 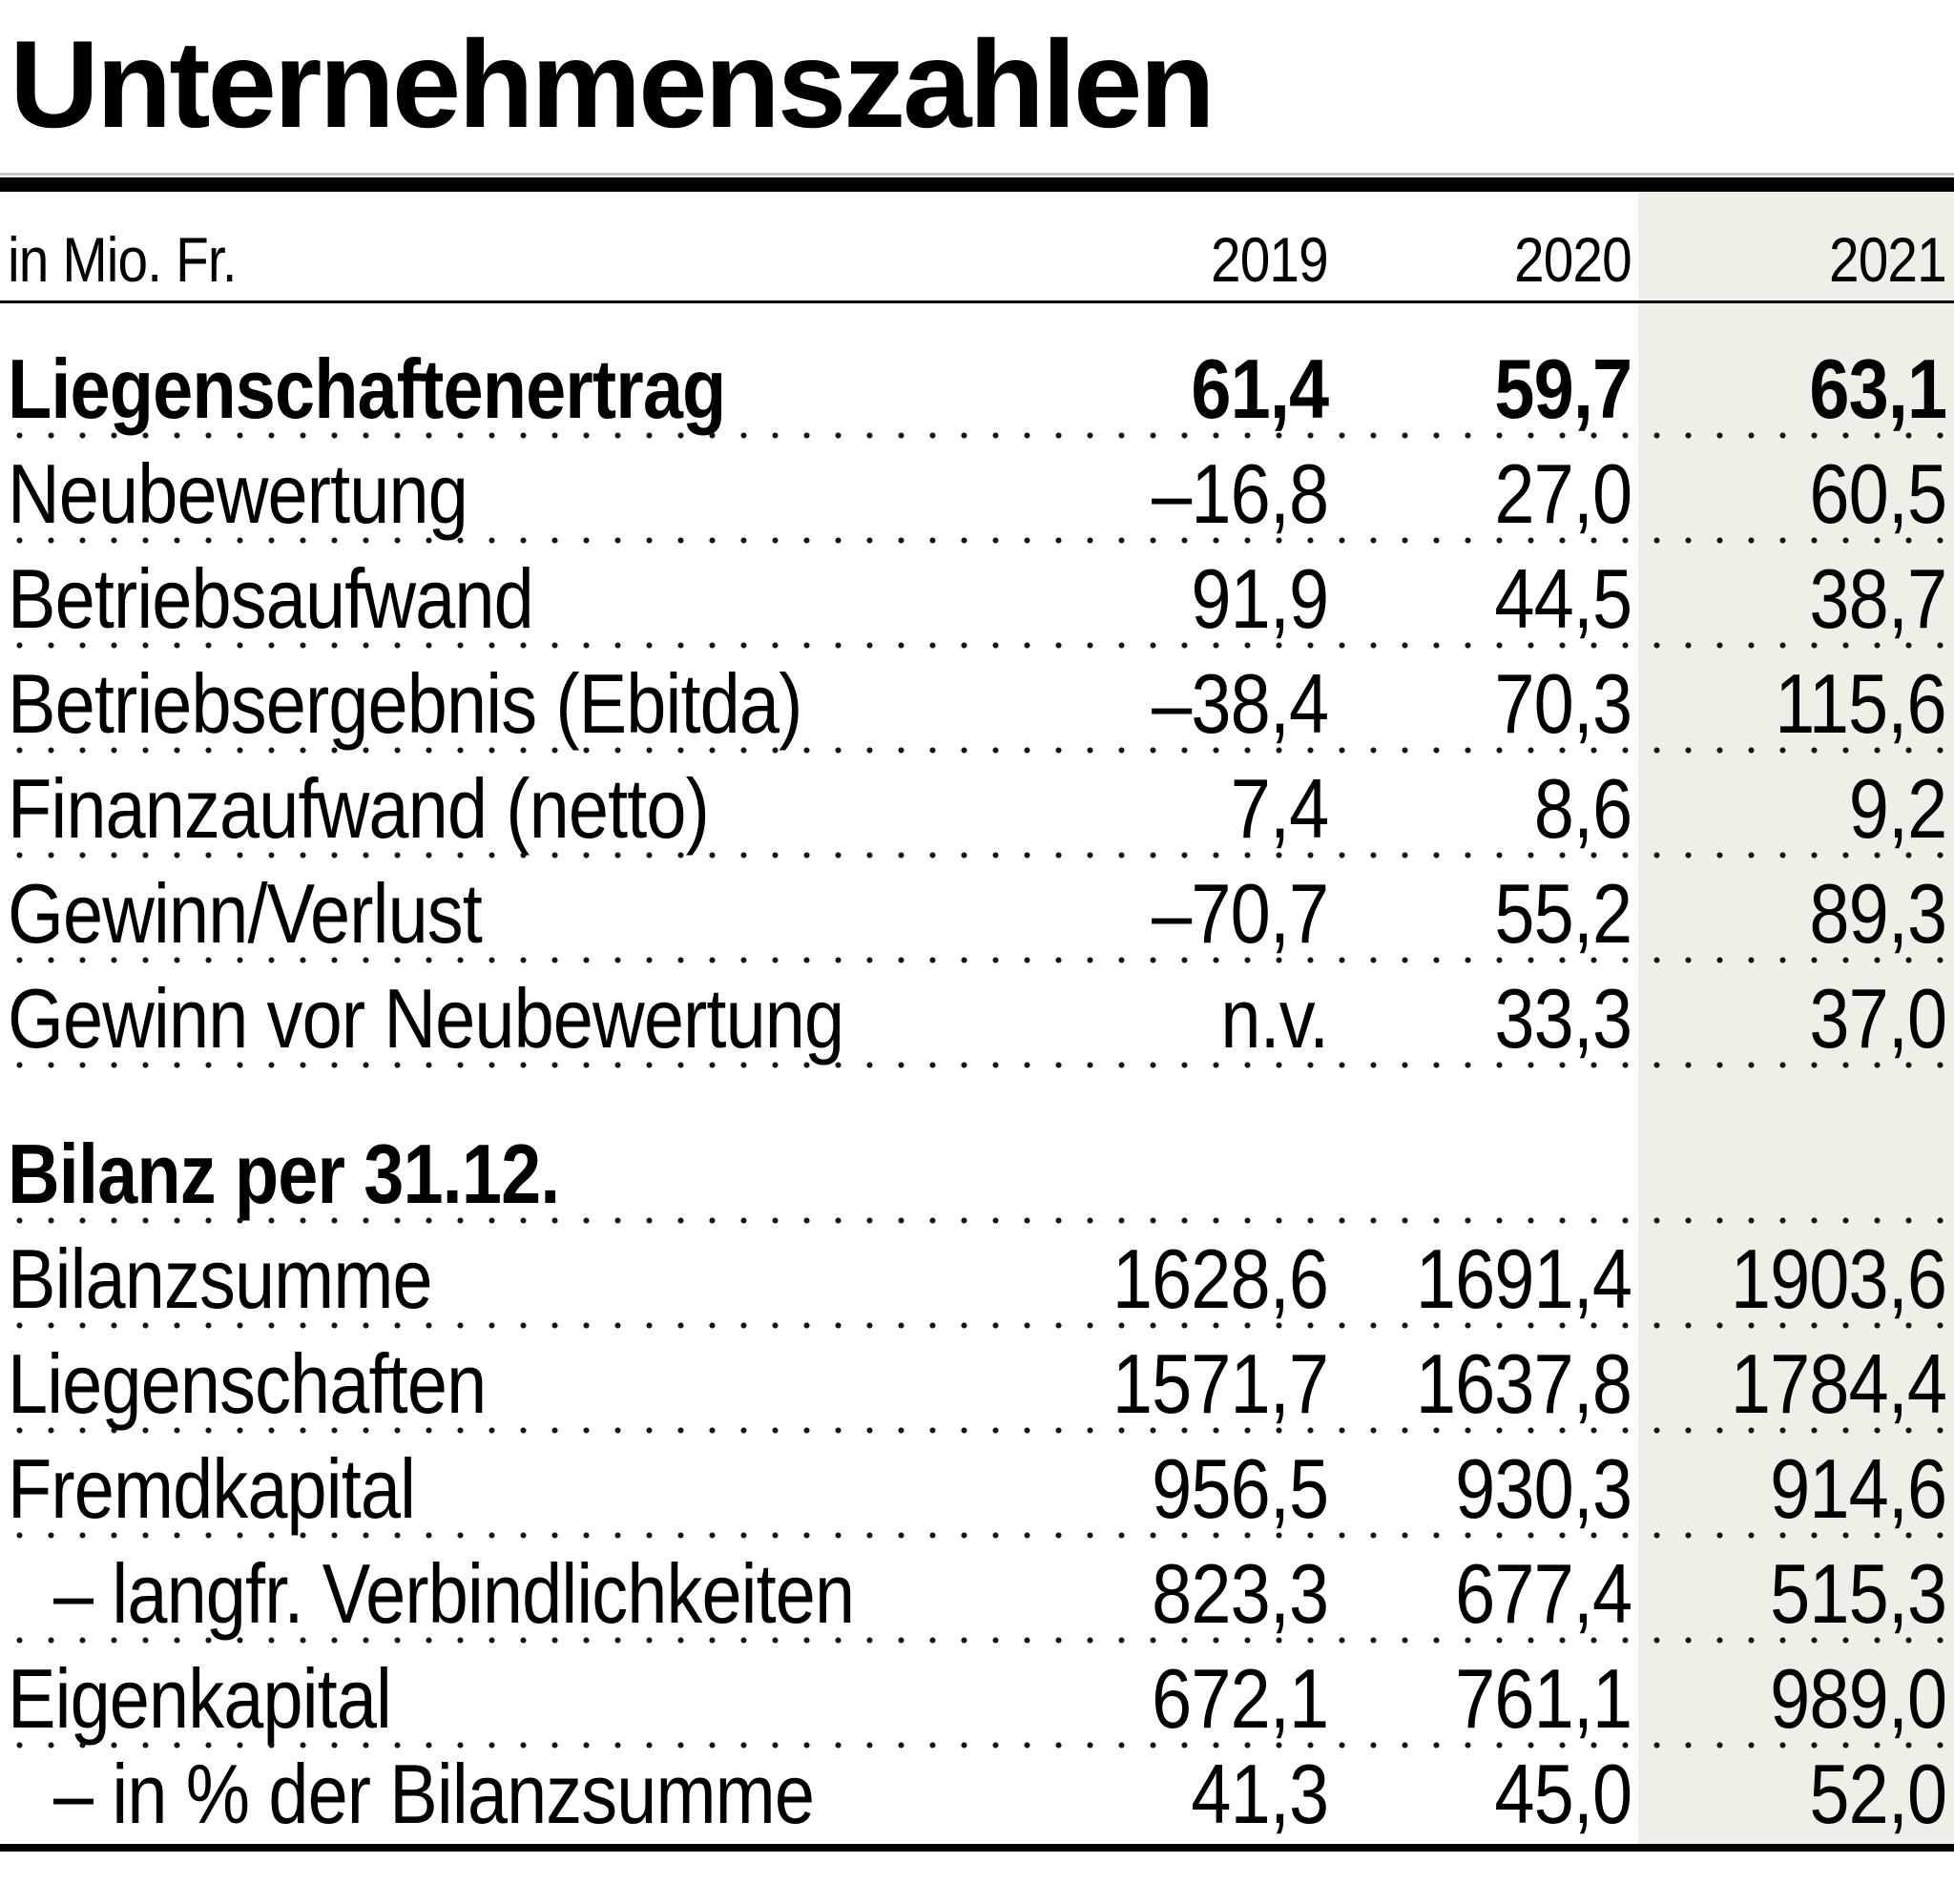 I want to click on value-2019: –16,8, so click(x=1240, y=493).